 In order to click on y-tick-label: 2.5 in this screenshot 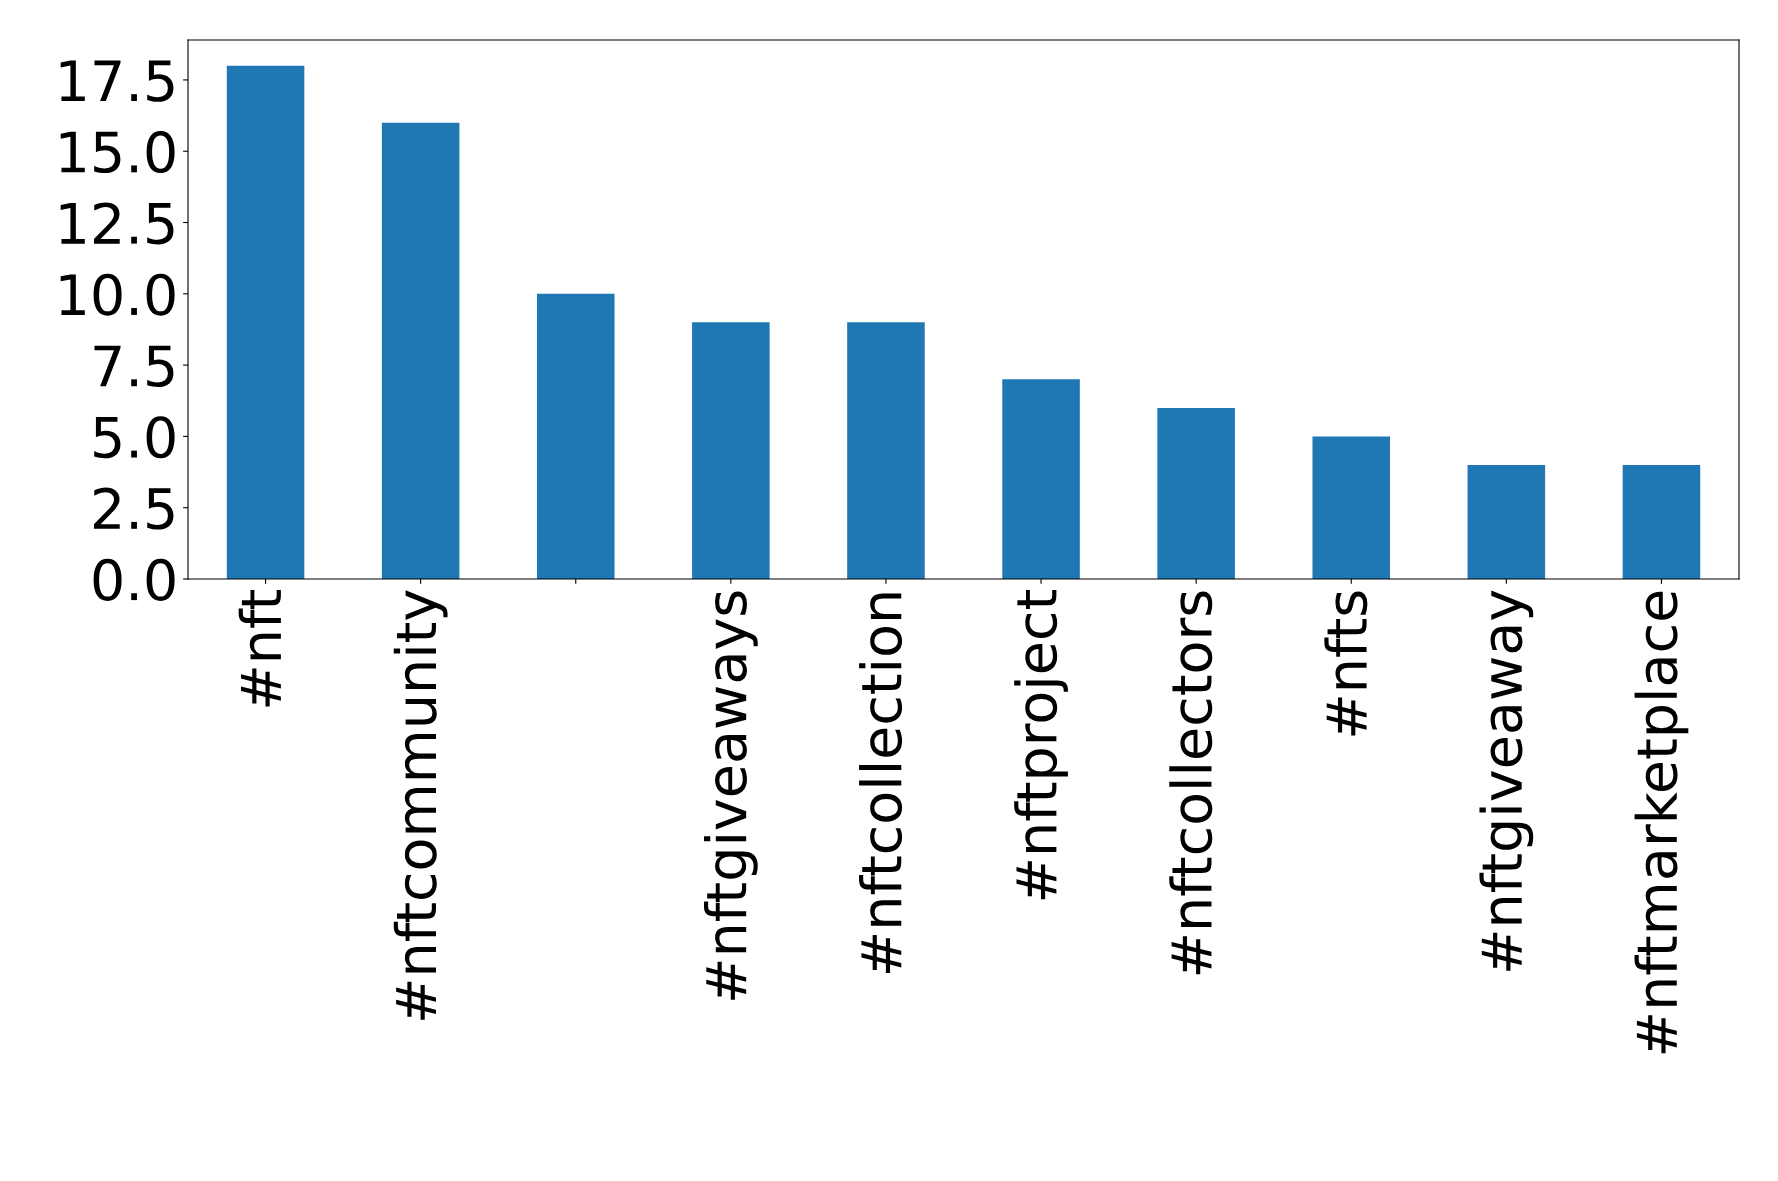, I will do `click(134, 508)`.